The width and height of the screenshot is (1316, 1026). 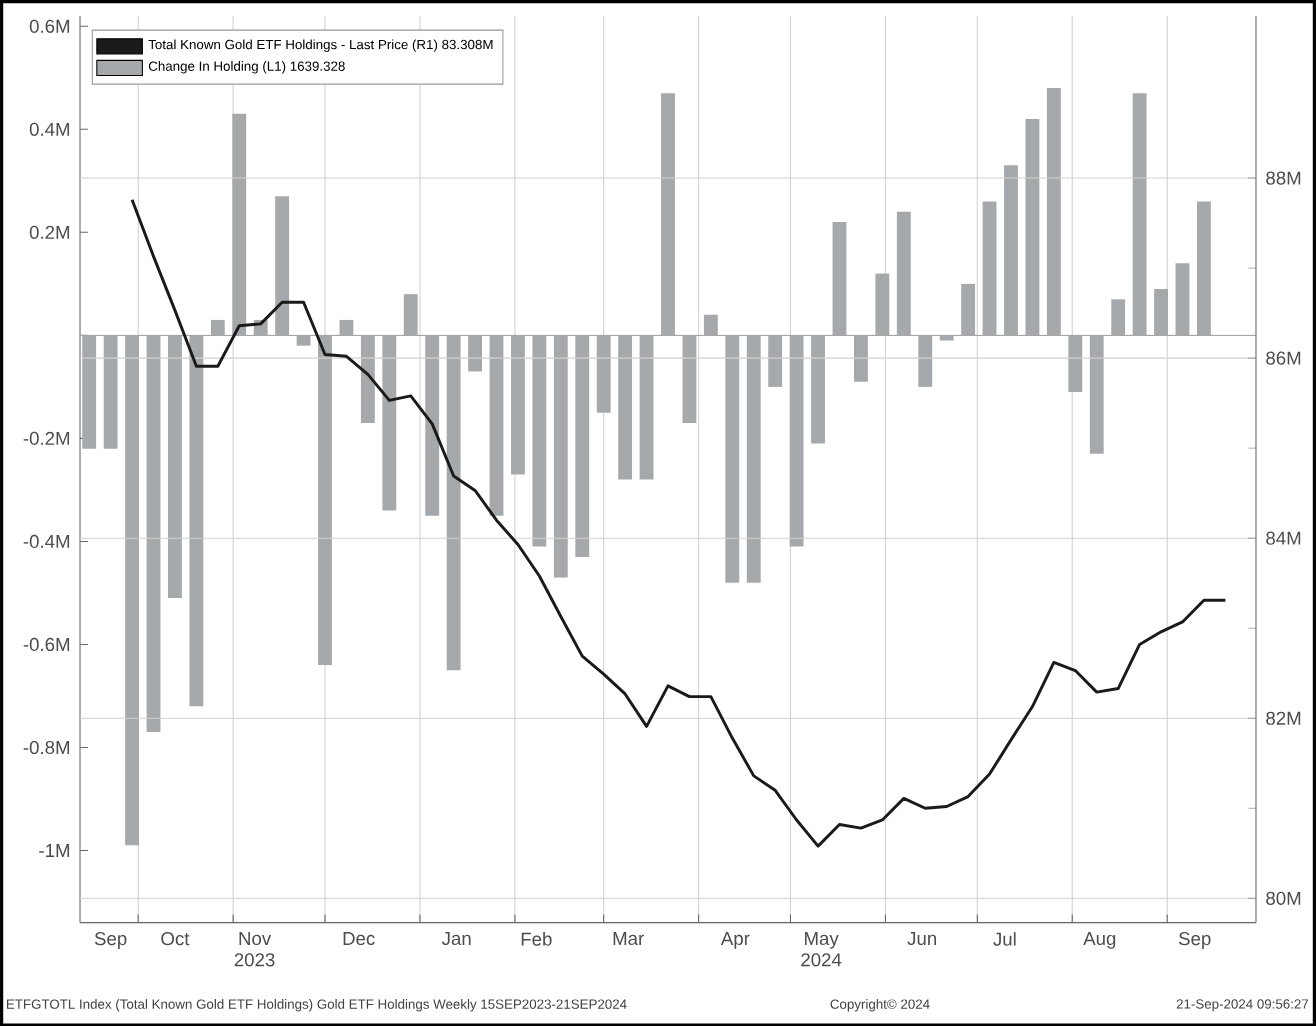 I want to click on x-tick-label: Jul, so click(x=1004, y=938).